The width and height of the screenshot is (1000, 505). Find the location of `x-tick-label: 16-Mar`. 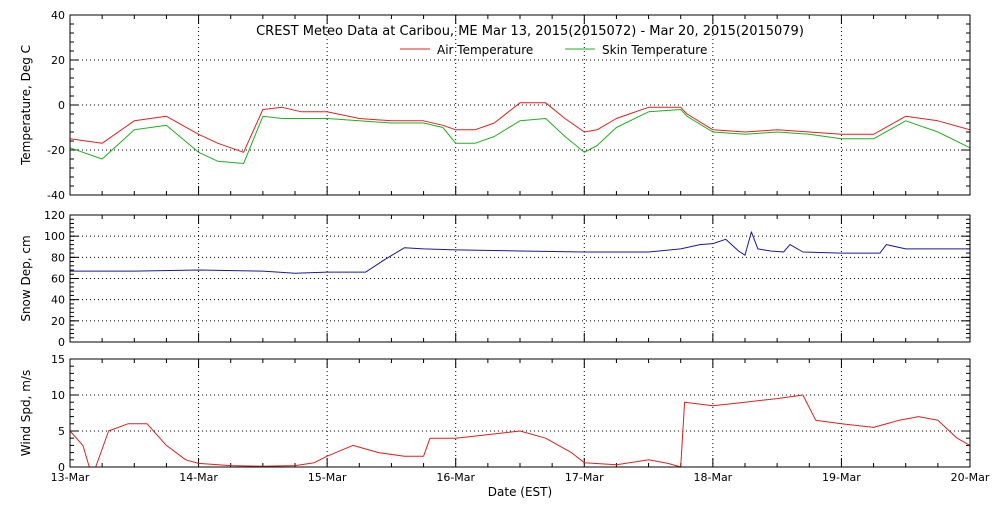

x-tick-label: 16-Mar is located at coordinates (455, 477).